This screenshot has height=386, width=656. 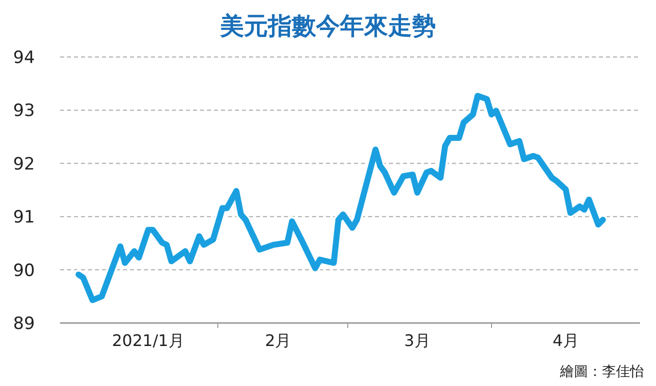 What do you see at coordinates (24, 324) in the screenshot?
I see `y-tick-label: 89` at bounding box center [24, 324].